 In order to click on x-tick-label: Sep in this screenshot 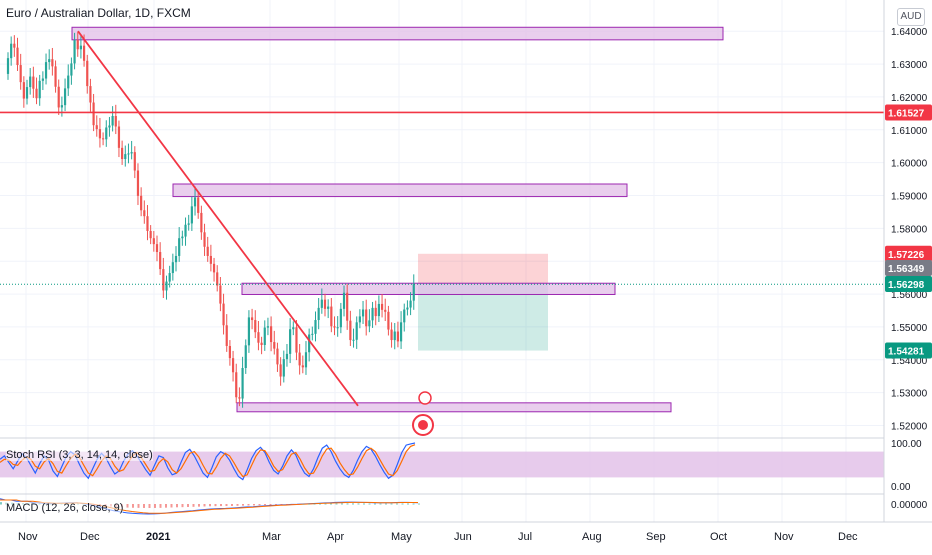, I will do `click(656, 537)`.